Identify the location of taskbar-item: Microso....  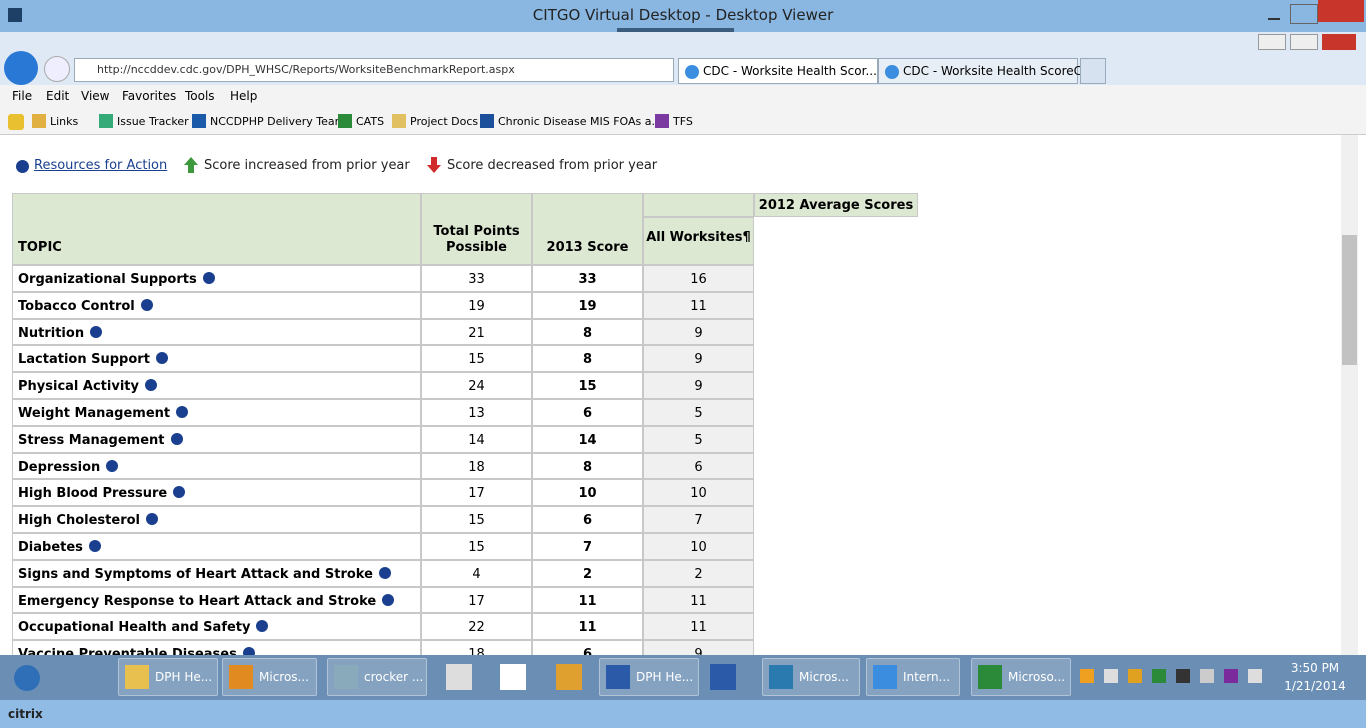
(1021, 677).